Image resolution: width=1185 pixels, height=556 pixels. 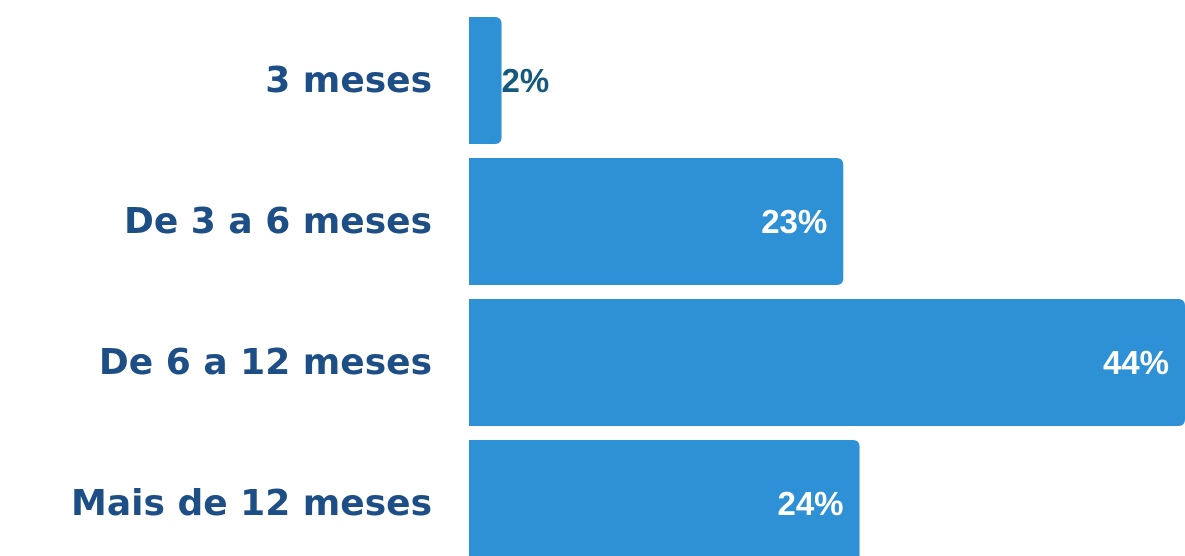 What do you see at coordinates (810, 503) in the screenshot?
I see `value-label-4: 24%` at bounding box center [810, 503].